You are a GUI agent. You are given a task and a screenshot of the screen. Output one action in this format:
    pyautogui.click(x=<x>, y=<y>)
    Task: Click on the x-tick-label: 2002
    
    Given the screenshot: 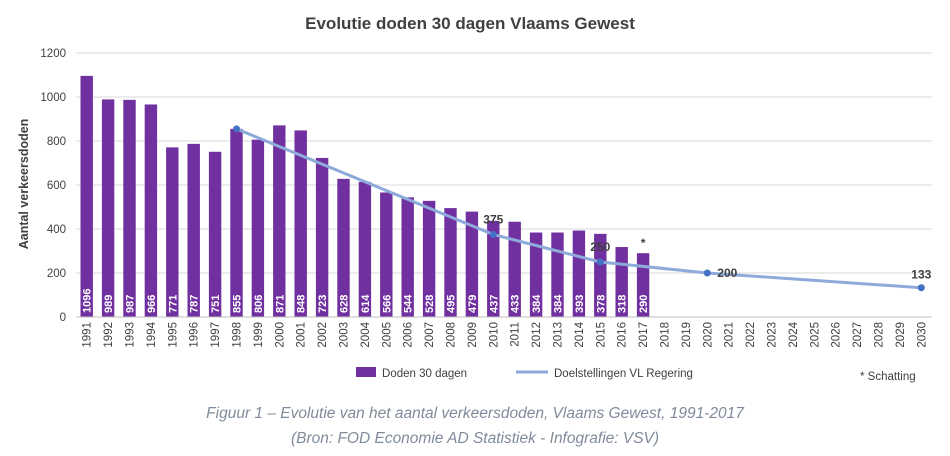 What is the action you would take?
    pyautogui.click(x=323, y=335)
    